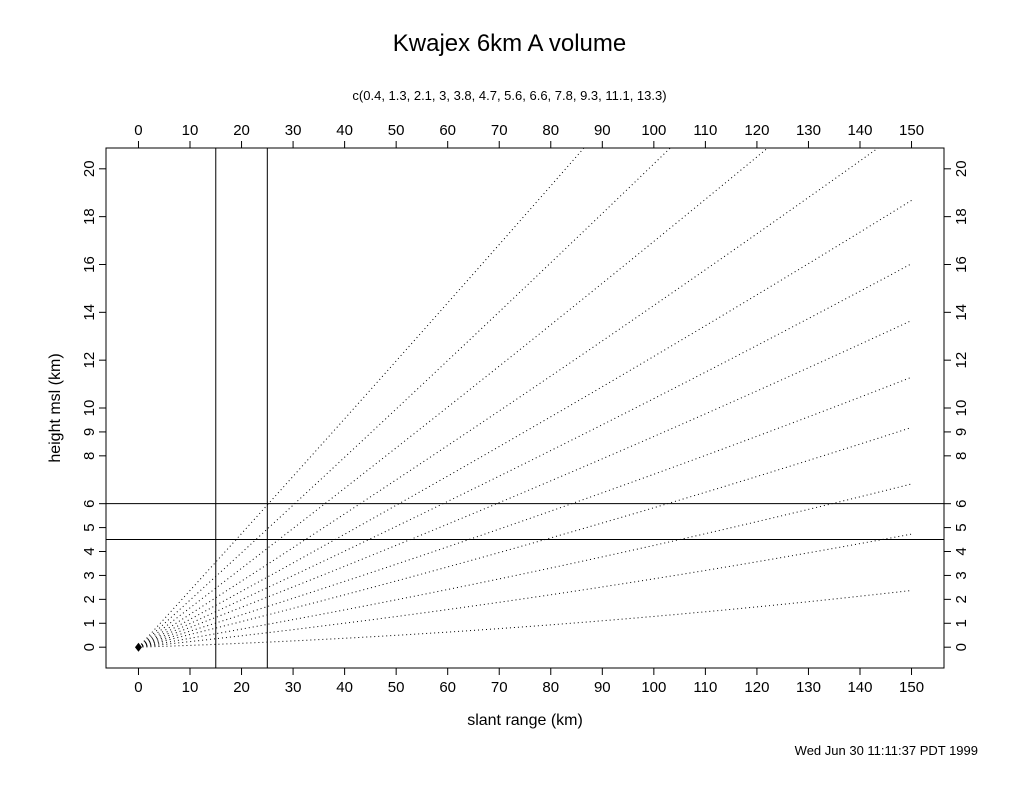 The width and height of the screenshot is (1019, 787). What do you see at coordinates (961, 623) in the screenshot?
I see `y-tick-label-right: 1` at bounding box center [961, 623].